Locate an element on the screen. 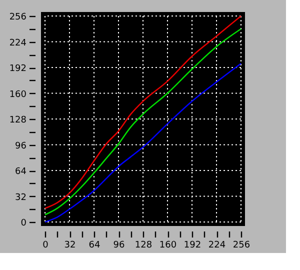 The height and width of the screenshot is (270, 300). x-tick-label: 256 is located at coordinates (241, 245).